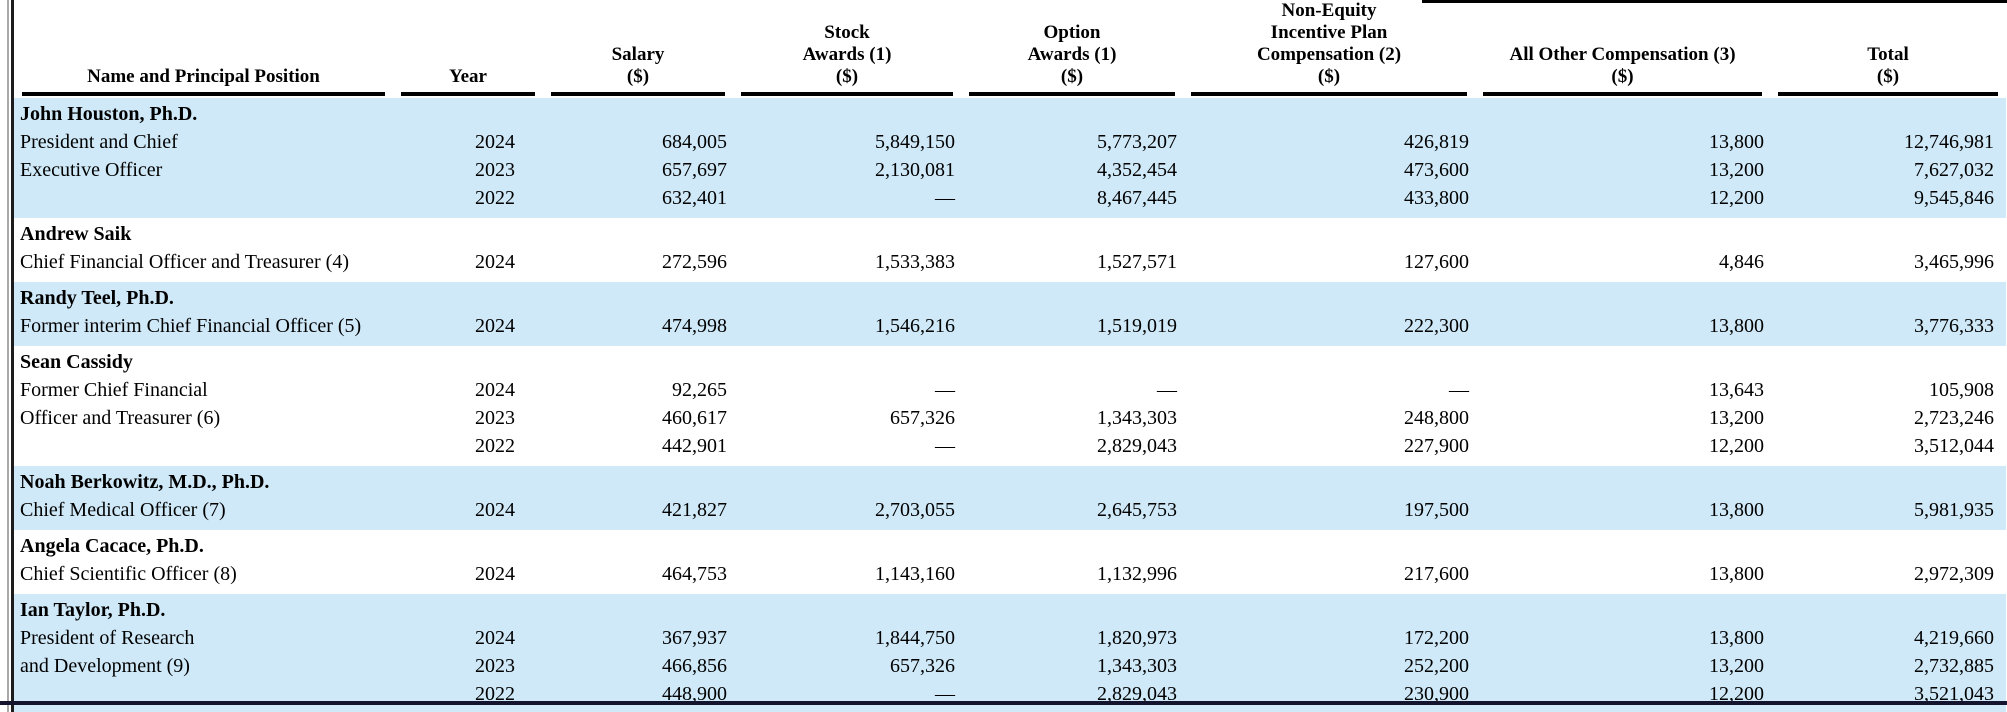 Image resolution: width=2007 pixels, height=712 pixels. What do you see at coordinates (1072, 54) in the screenshot?
I see `header-label-line: Awards (1)` at bounding box center [1072, 54].